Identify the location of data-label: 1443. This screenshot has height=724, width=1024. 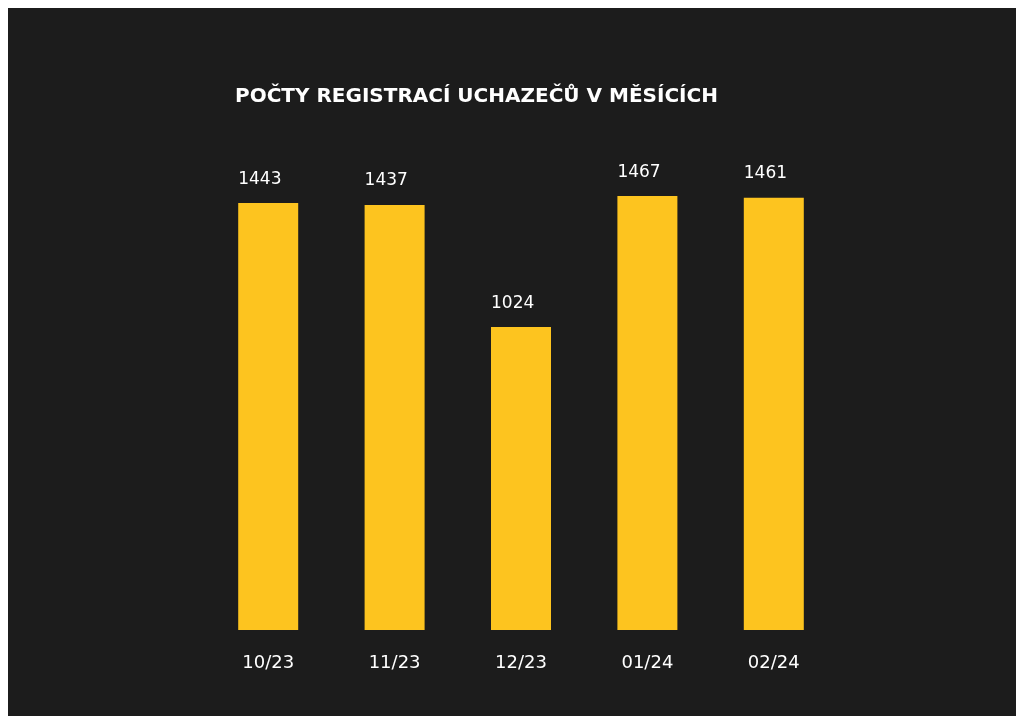
(260, 177).